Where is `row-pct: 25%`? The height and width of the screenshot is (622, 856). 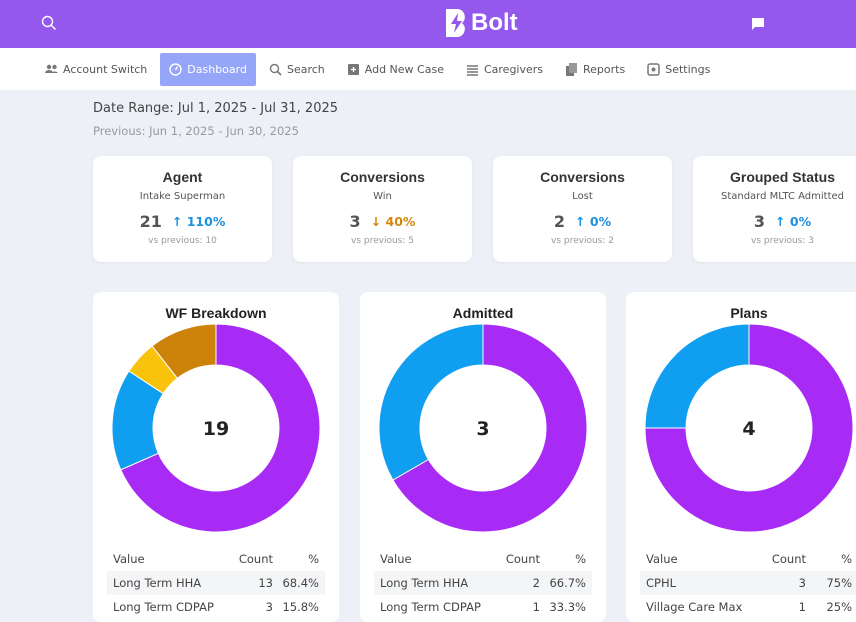 row-pct: 25% is located at coordinates (839, 607).